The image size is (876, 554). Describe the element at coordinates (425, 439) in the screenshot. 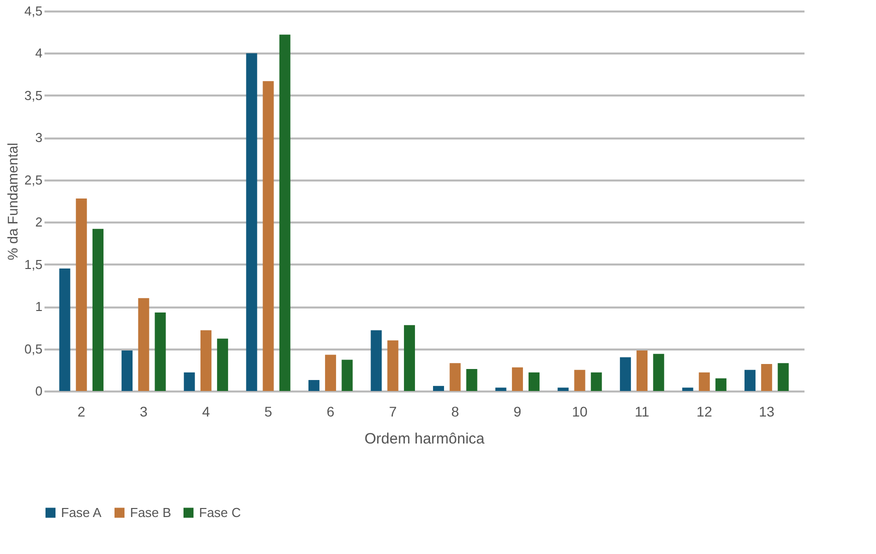

I see `x-axis-title: Ordem harmônica` at that location.